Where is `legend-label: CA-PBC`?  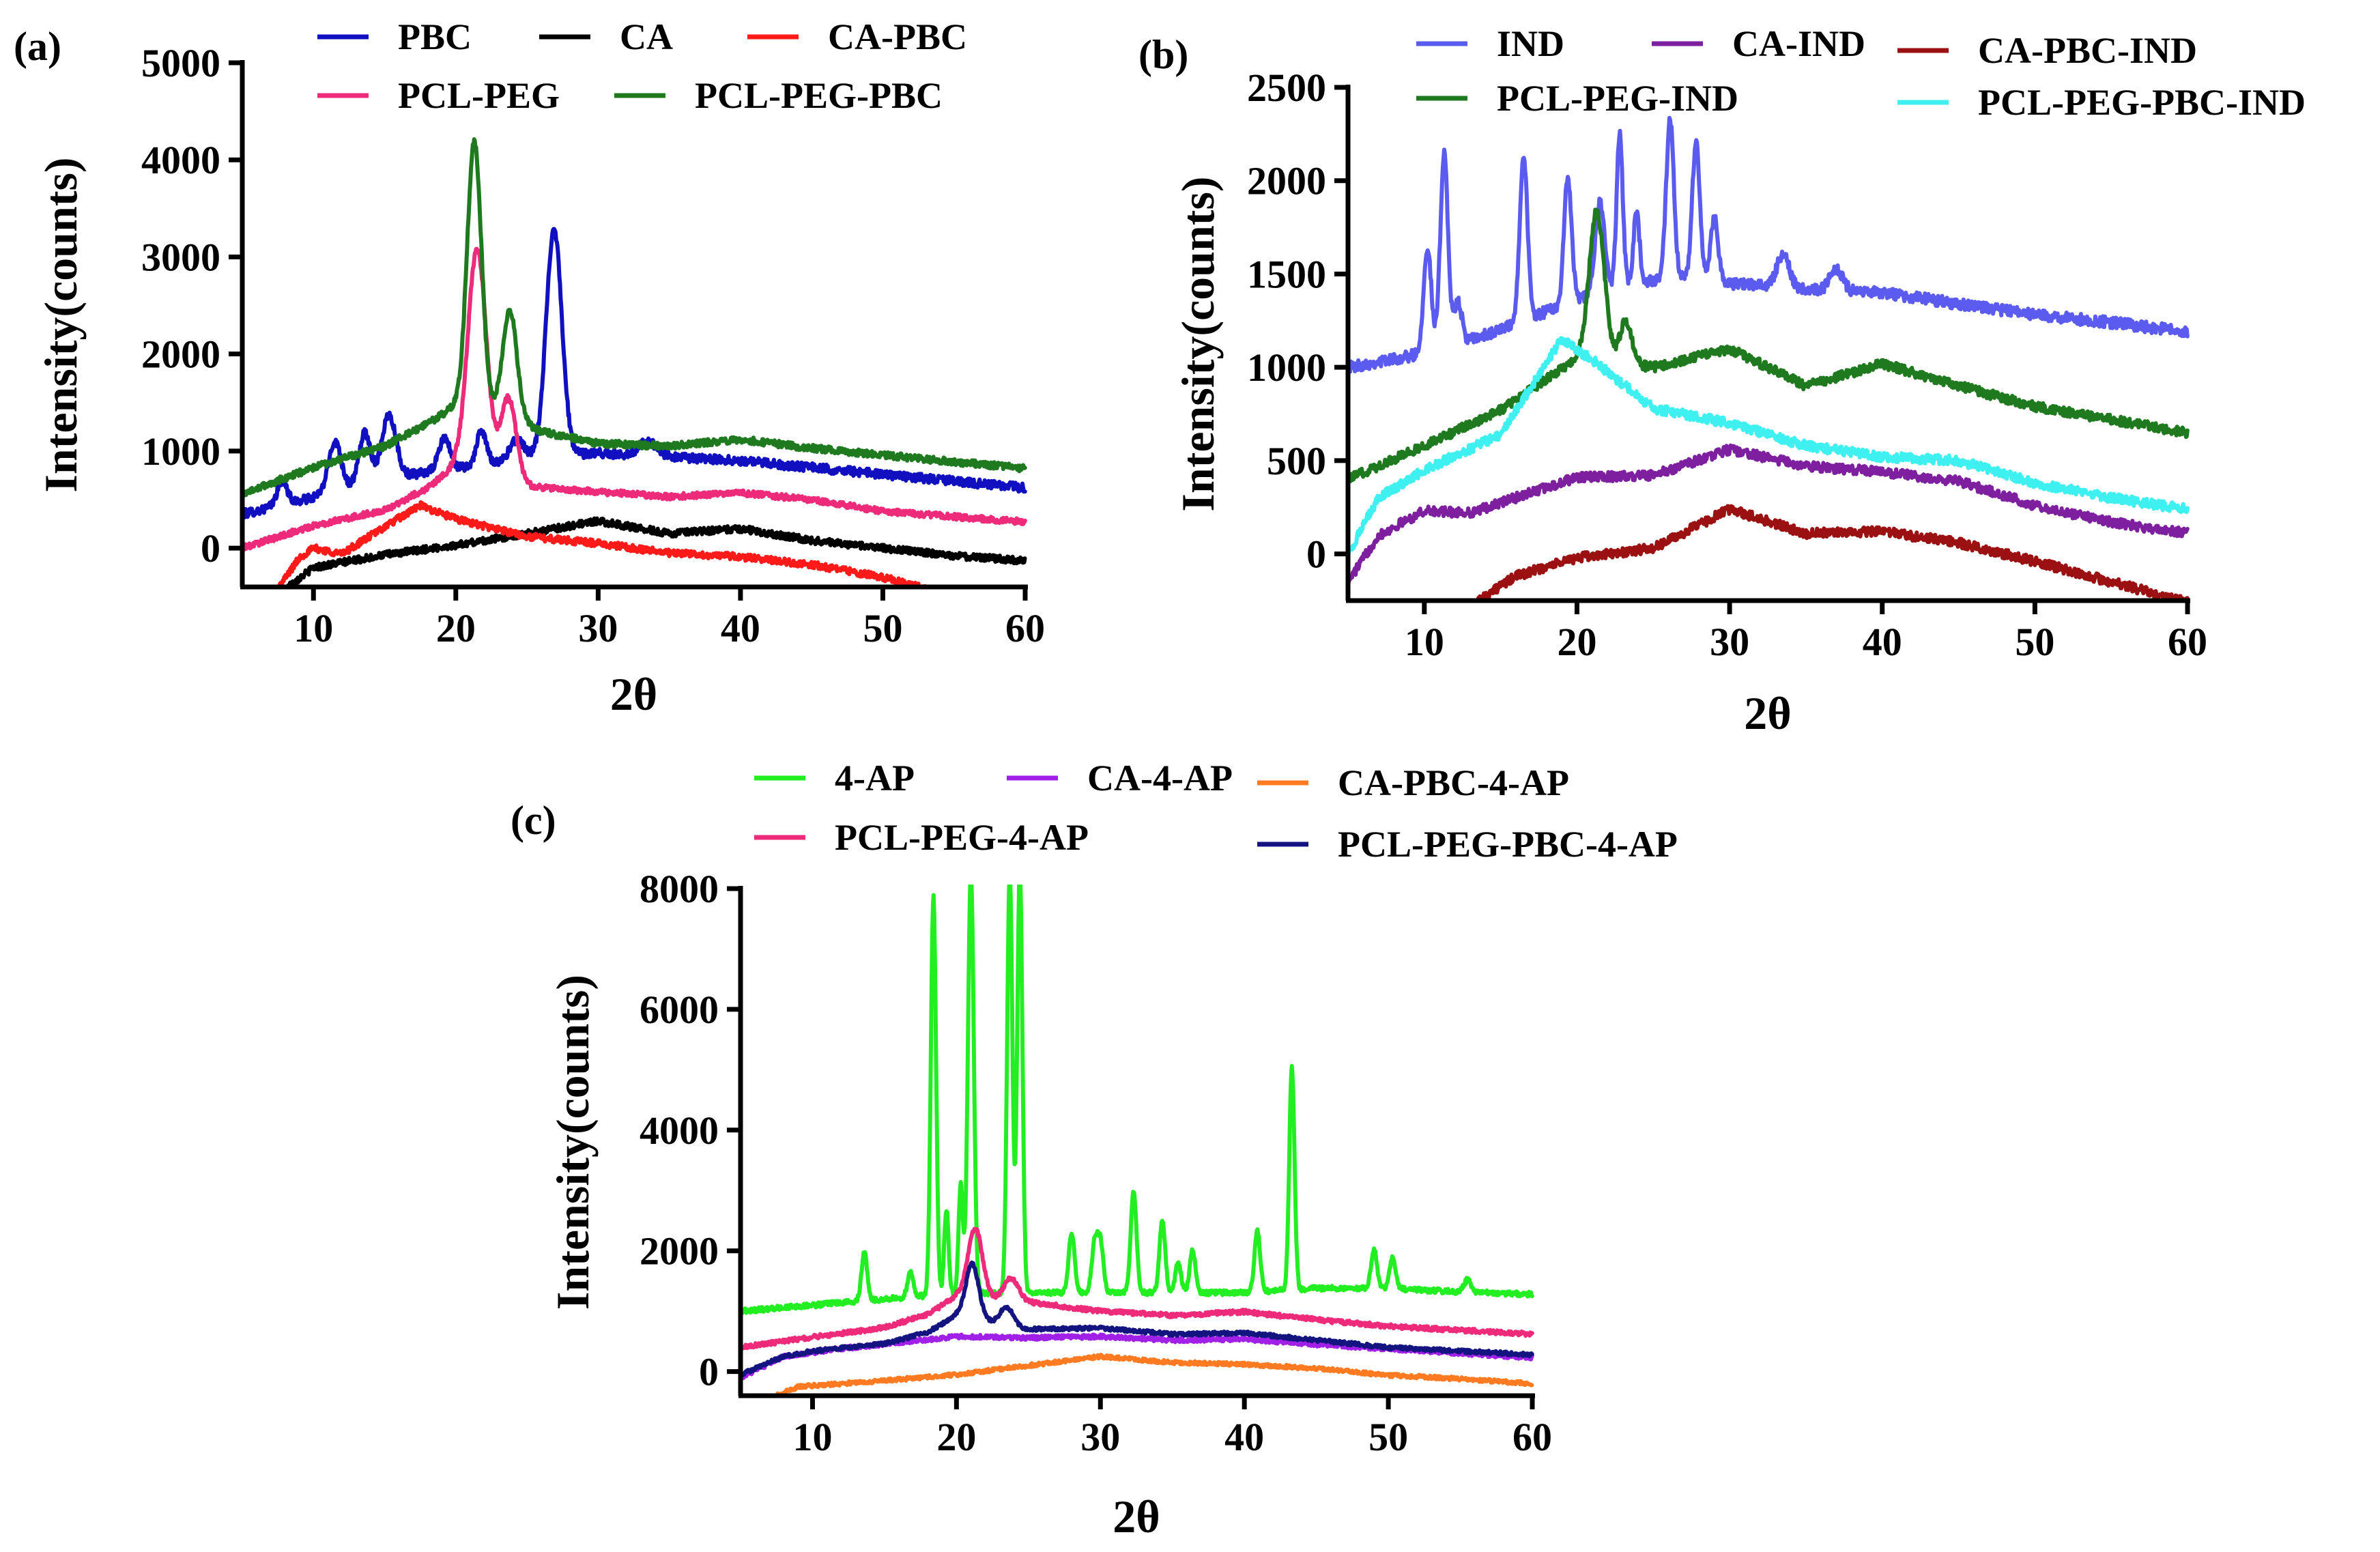 legend-label: CA-PBC is located at coordinates (897, 36).